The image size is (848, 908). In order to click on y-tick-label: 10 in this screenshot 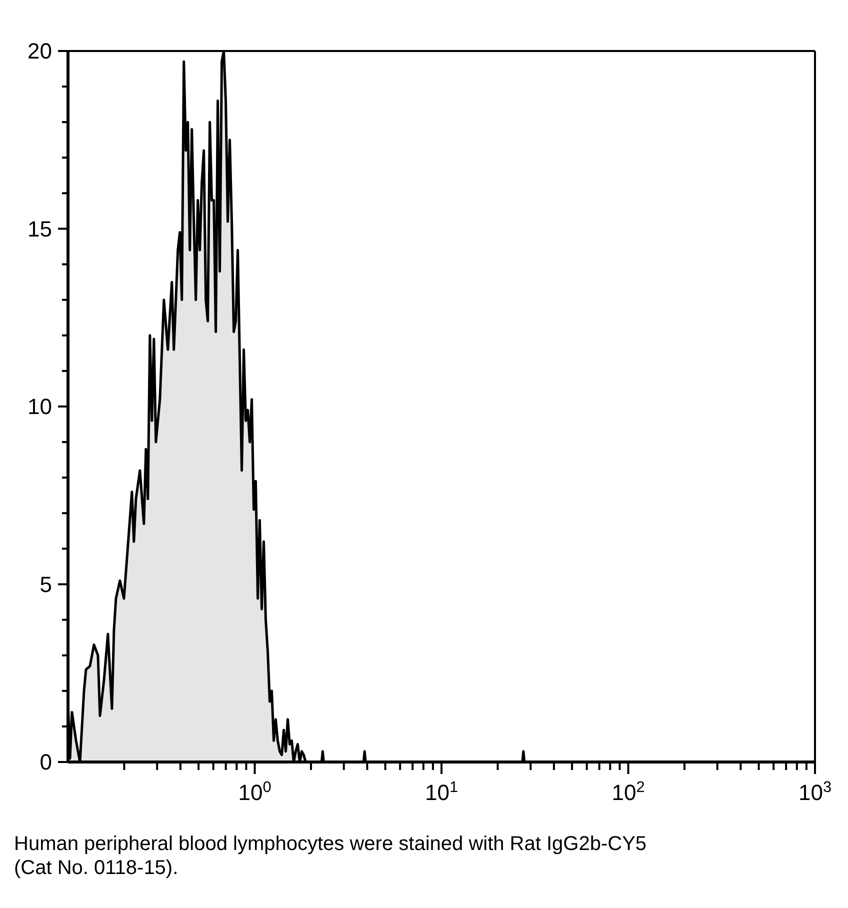, I will do `click(40, 407)`.